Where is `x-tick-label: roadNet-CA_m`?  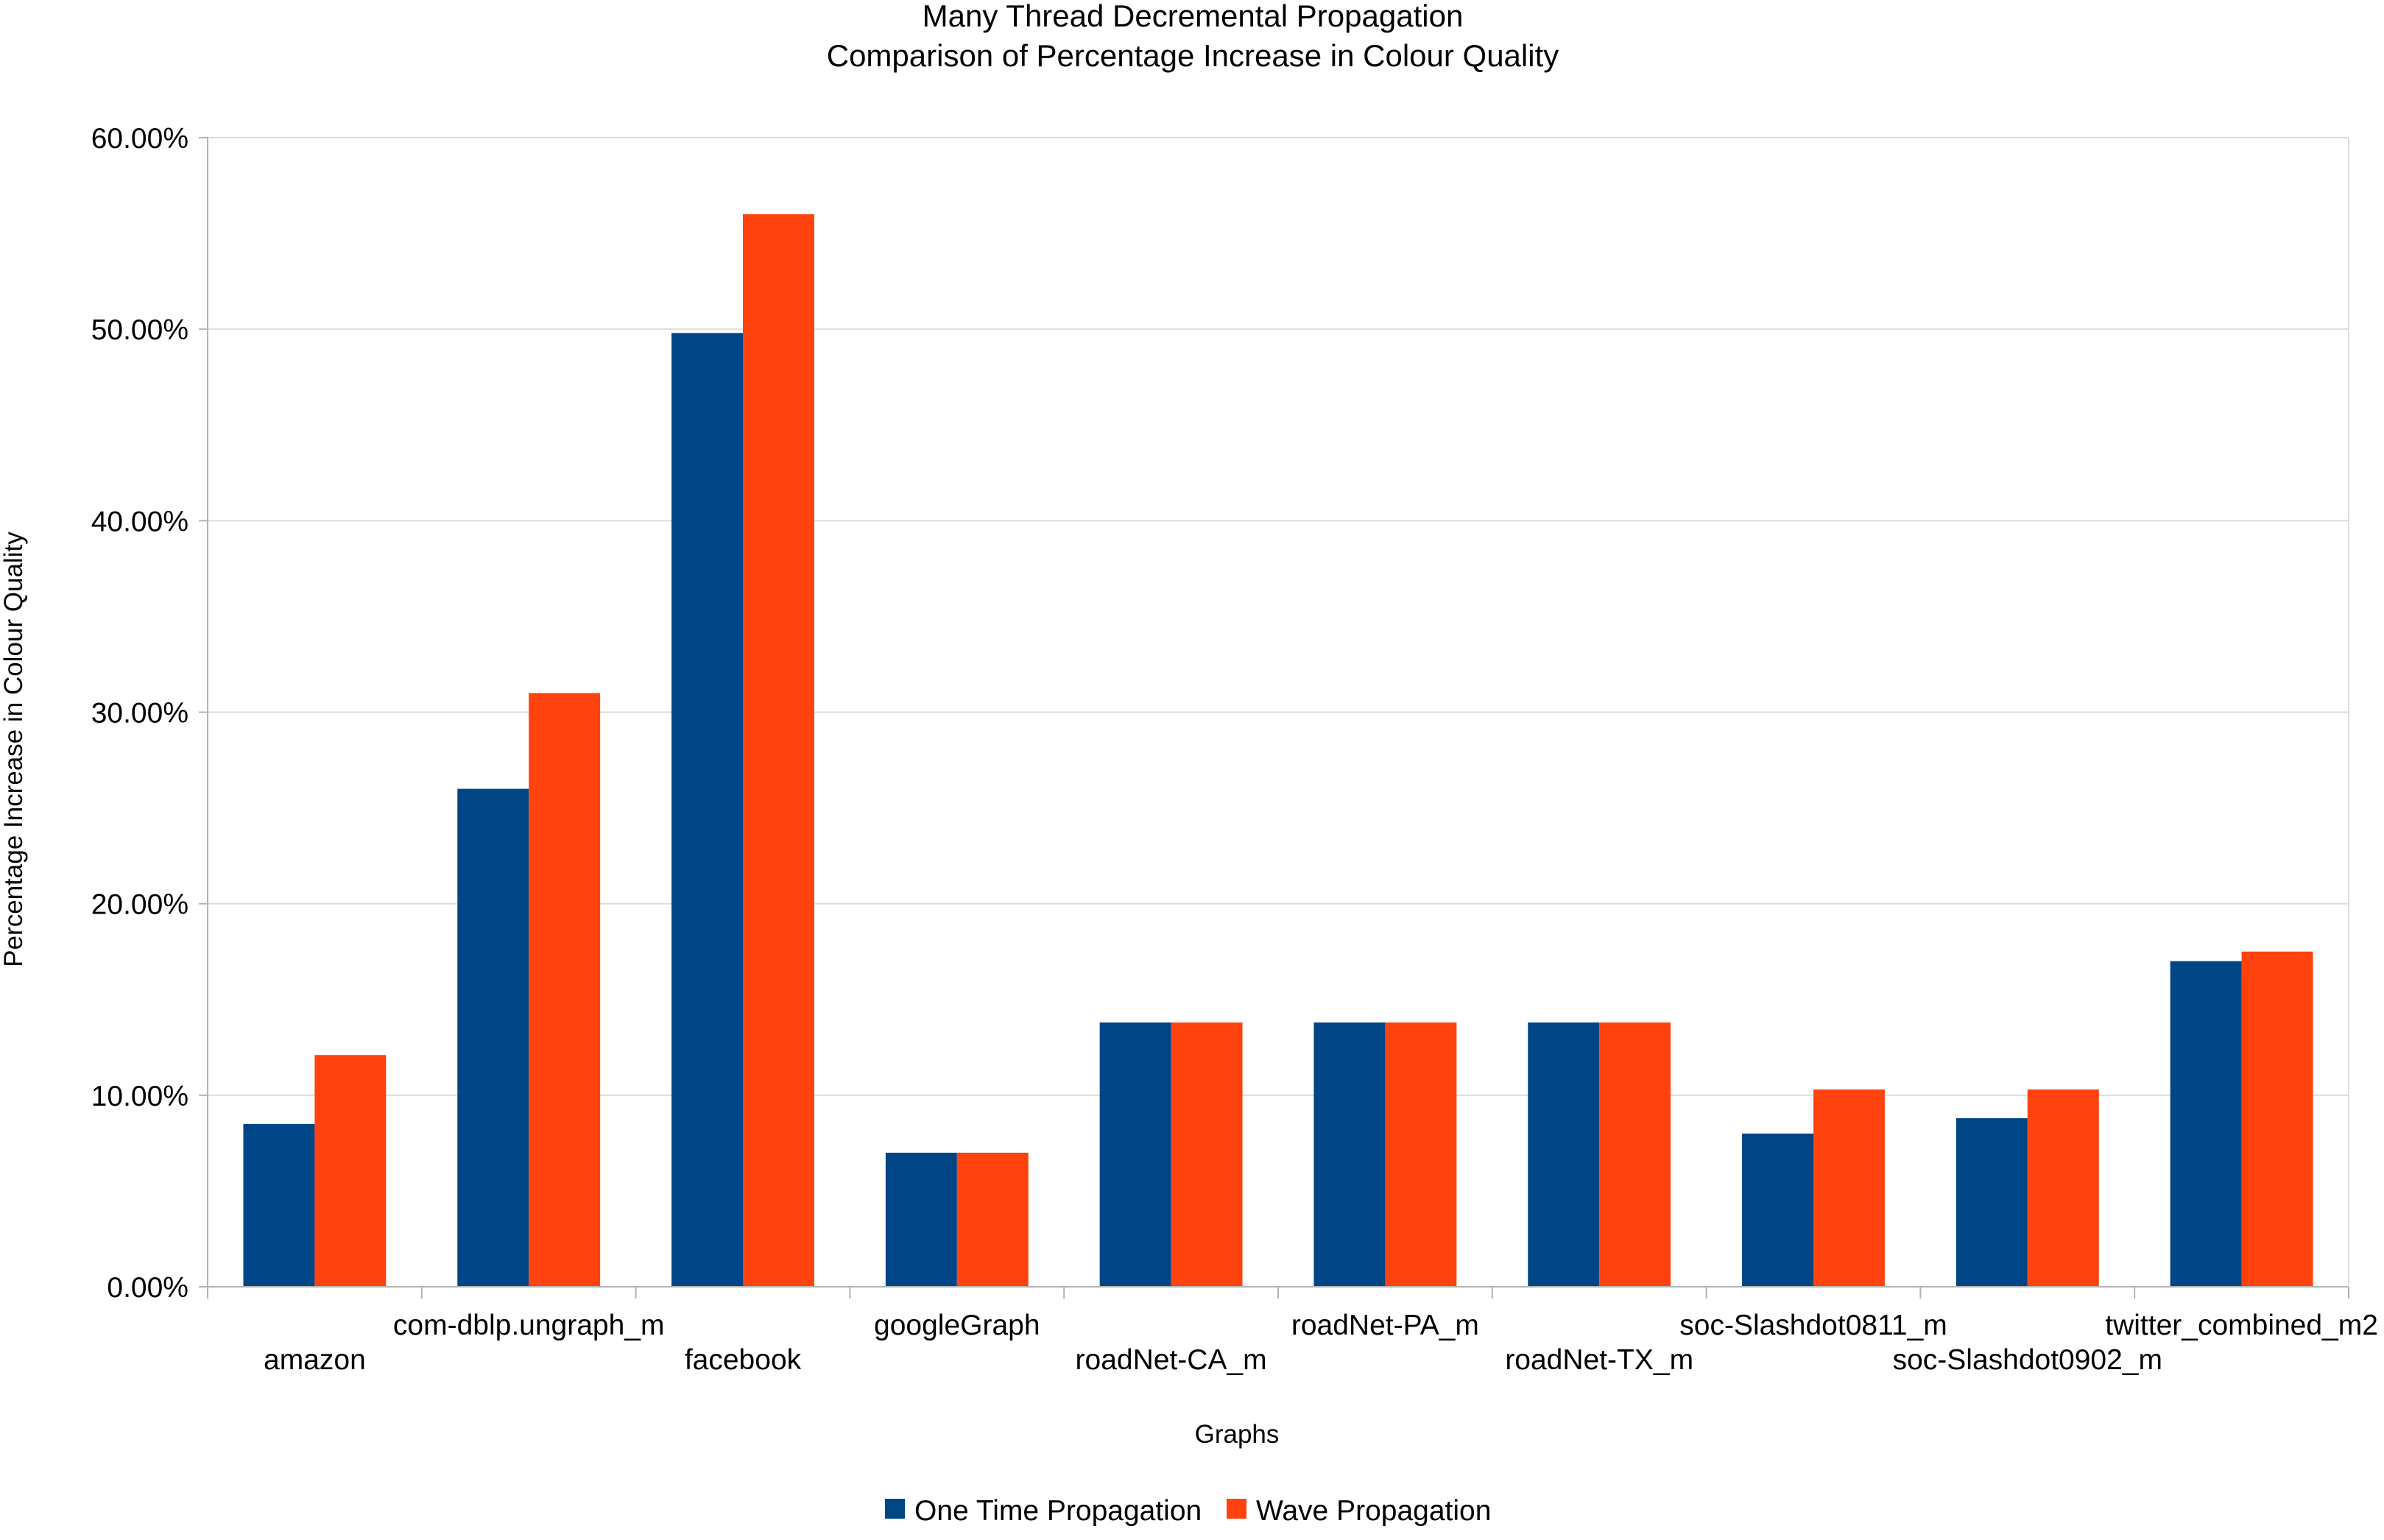 x-tick-label: roadNet-CA_m is located at coordinates (1172, 1360).